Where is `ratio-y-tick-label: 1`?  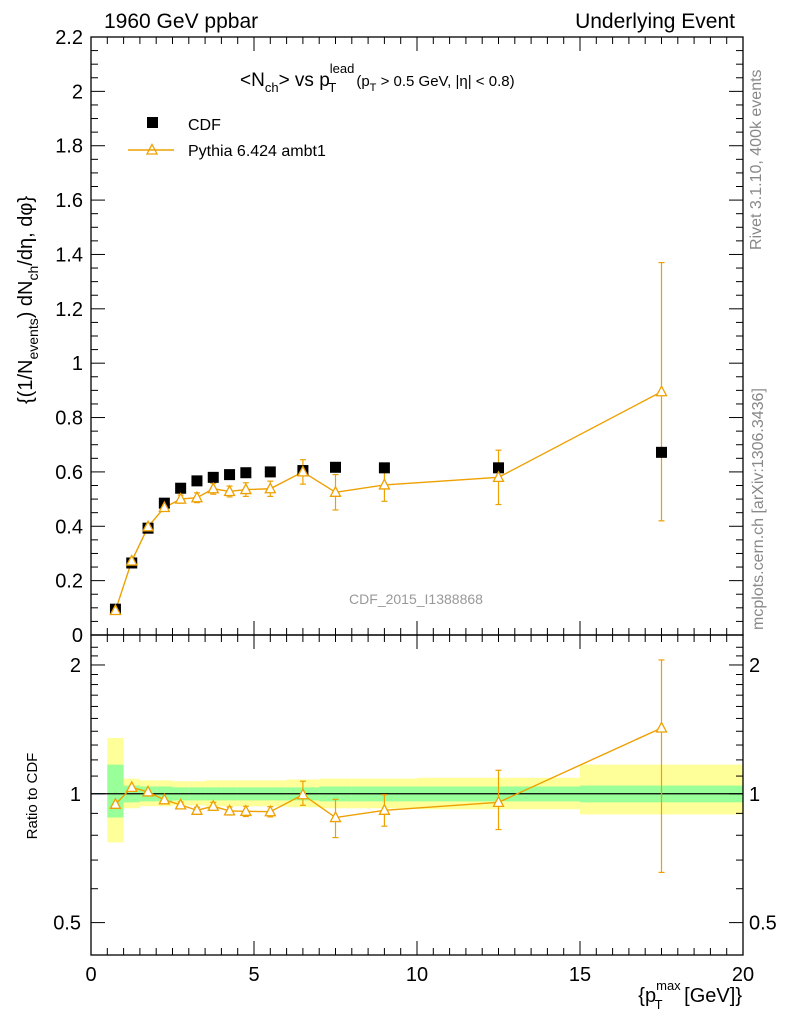 ratio-y-tick-label: 1 is located at coordinates (75, 795).